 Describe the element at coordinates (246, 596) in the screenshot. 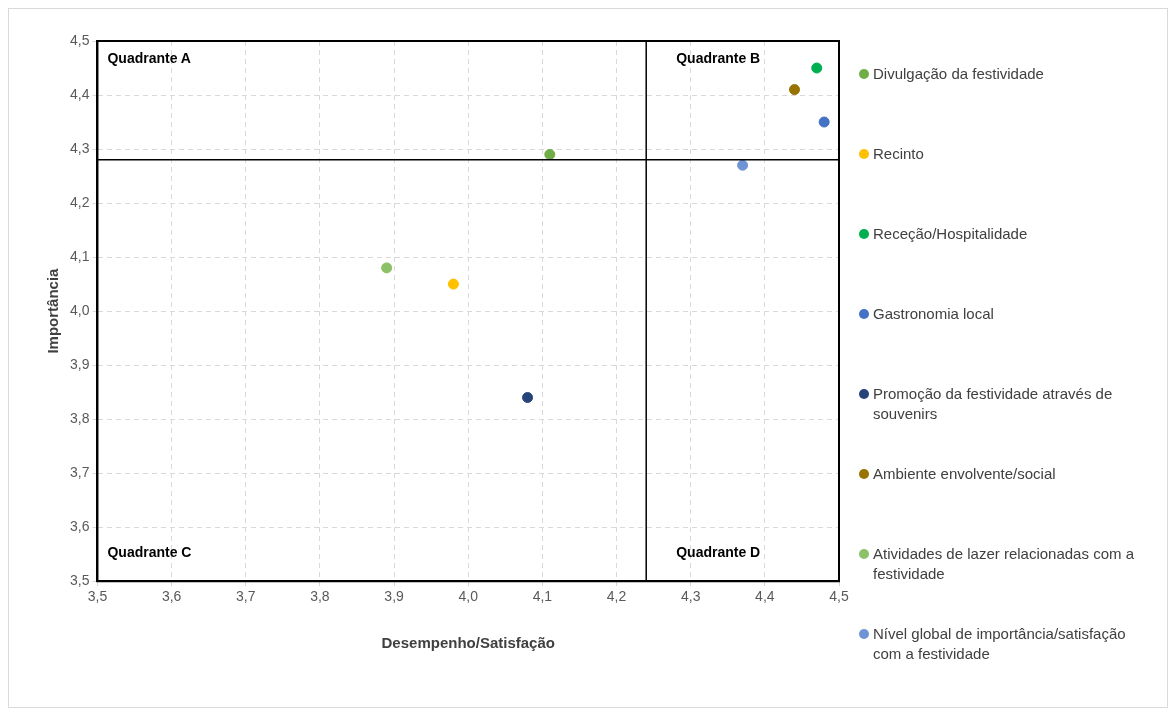

I see `x-tick-label: 3,7` at that location.